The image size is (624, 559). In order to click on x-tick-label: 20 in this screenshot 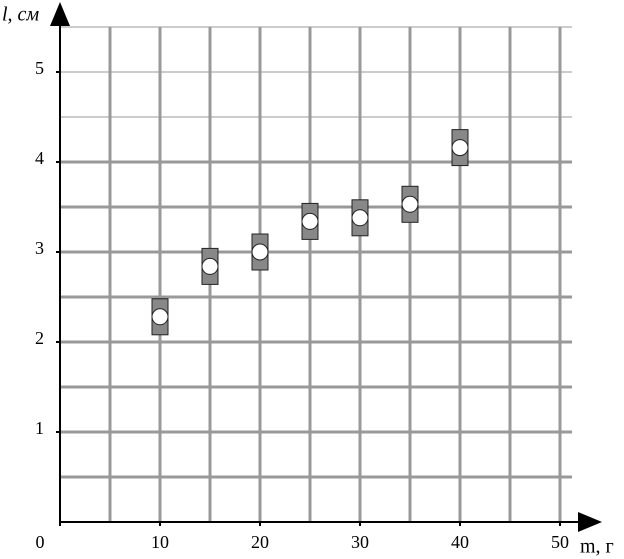, I will do `click(260, 542)`.